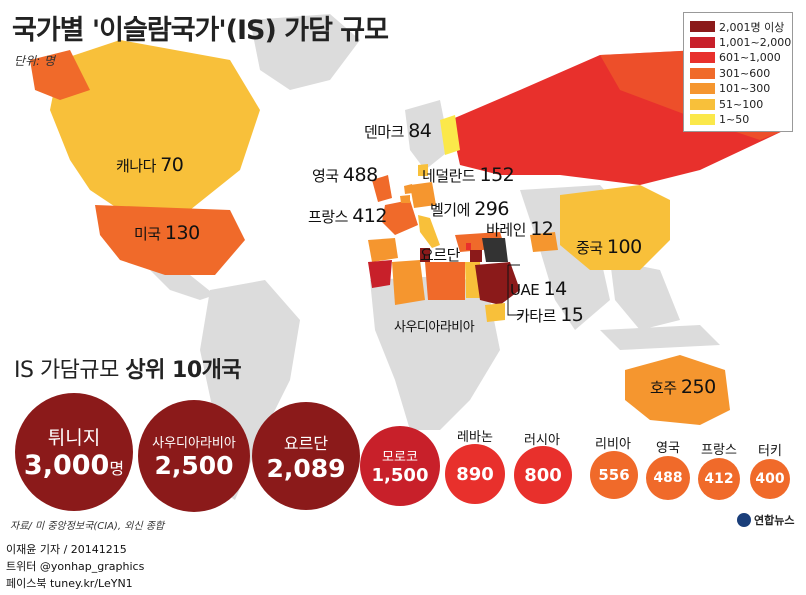 Image resolution: width=806 pixels, height=595 pixels. I want to click on bubble-value: 412, so click(719, 479).